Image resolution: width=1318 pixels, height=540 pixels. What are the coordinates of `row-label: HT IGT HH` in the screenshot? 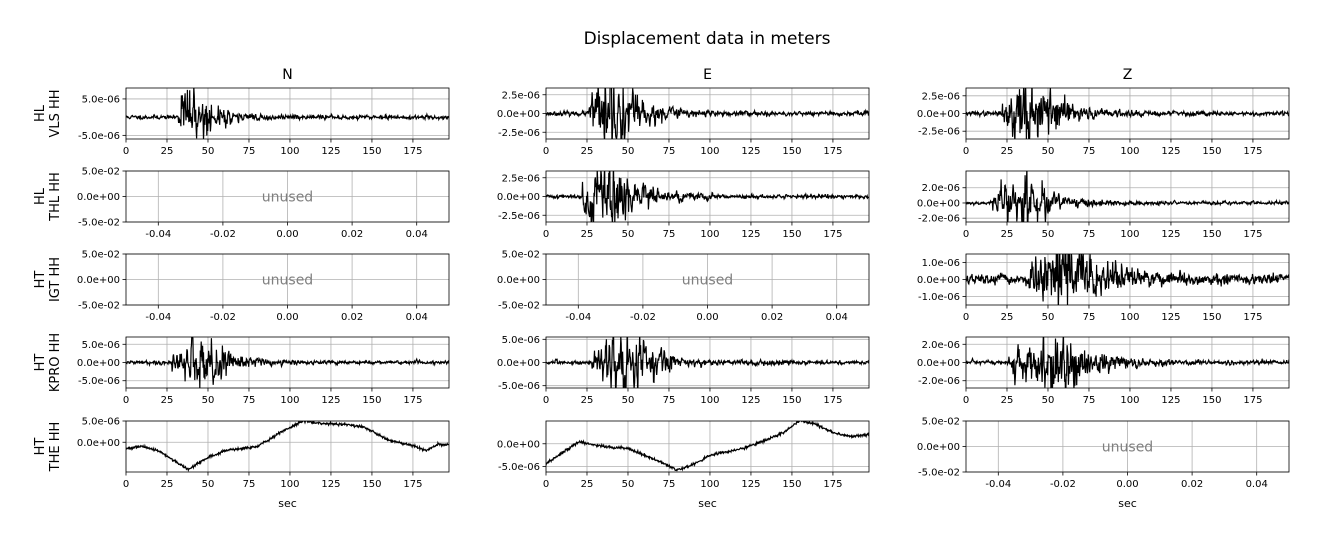 It's located at (48, 279).